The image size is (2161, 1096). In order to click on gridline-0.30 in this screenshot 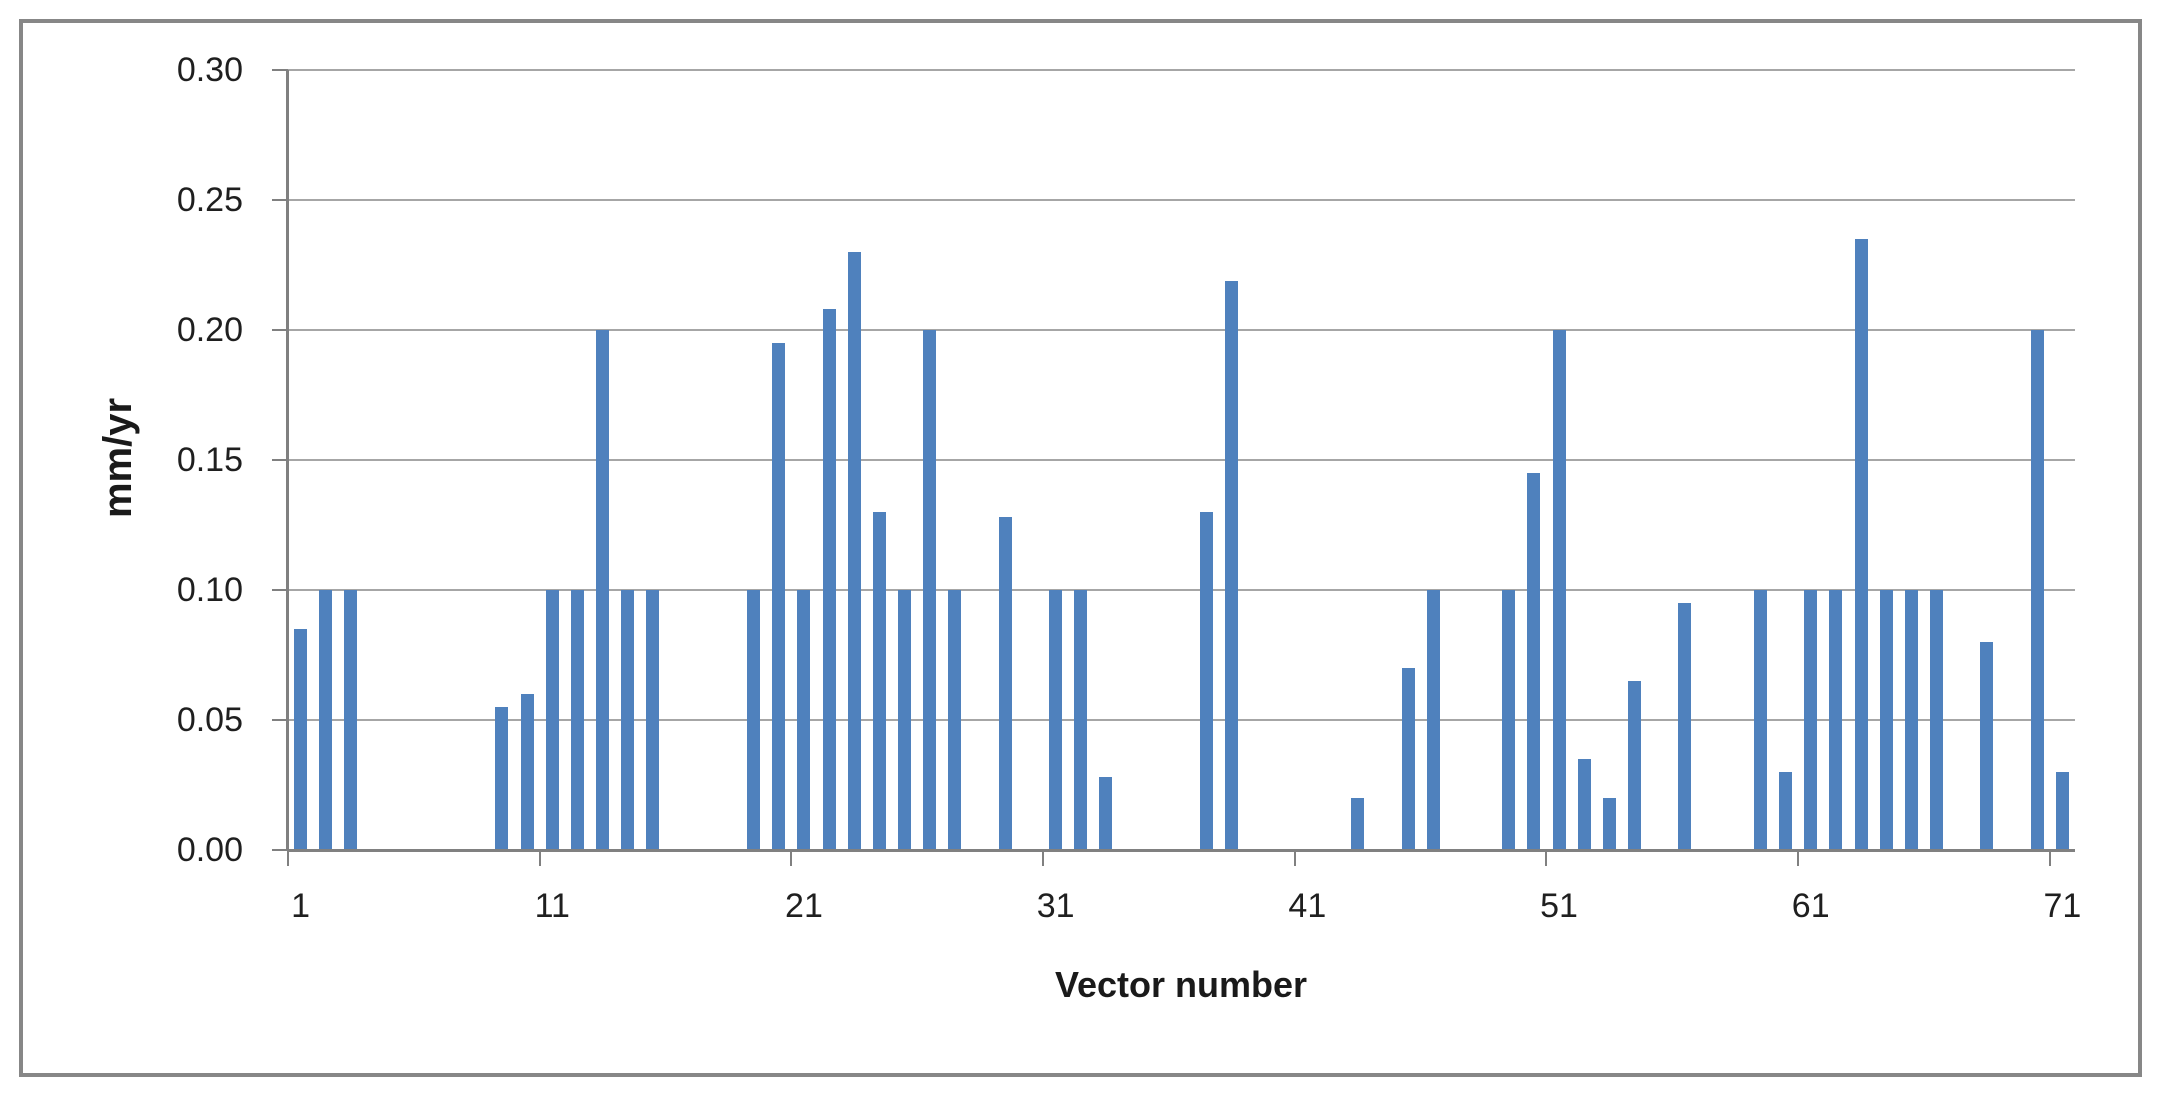, I will do `click(1181, 70)`.